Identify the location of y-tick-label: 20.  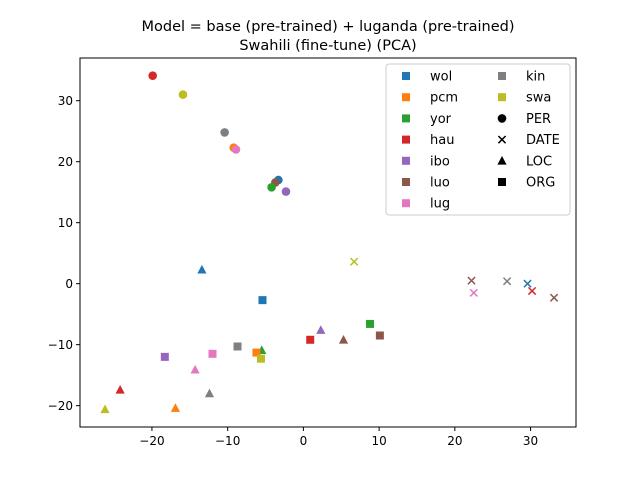
(65, 162).